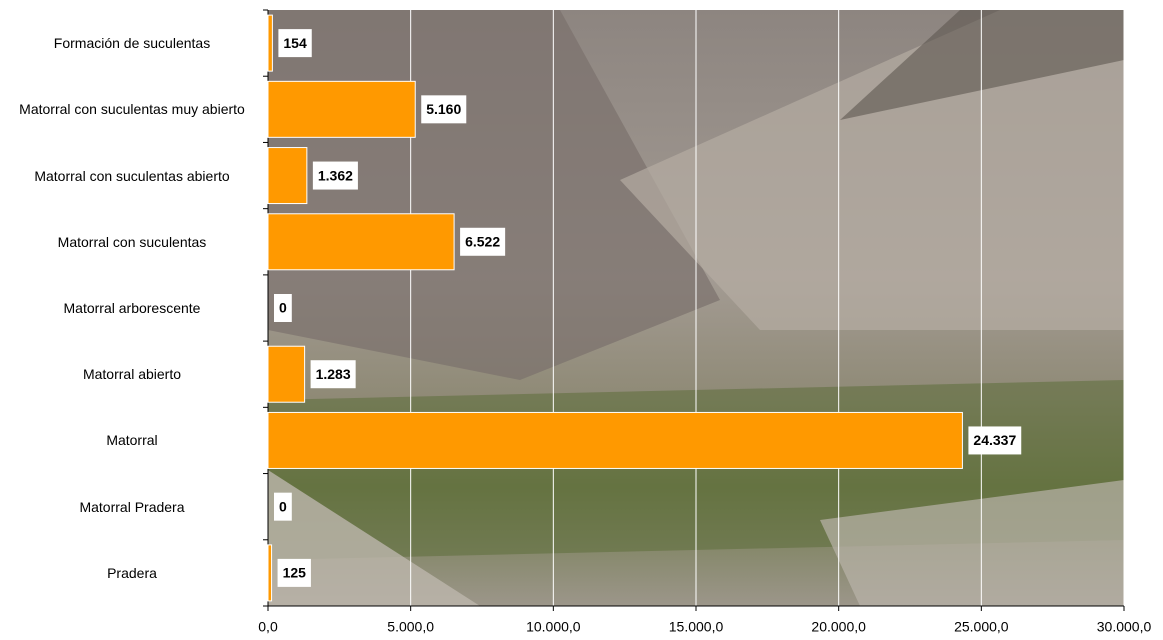 The height and width of the screenshot is (640, 1163). Describe the element at coordinates (132, 241) in the screenshot. I see `y-tick-label: Matorral con suculentas` at that location.